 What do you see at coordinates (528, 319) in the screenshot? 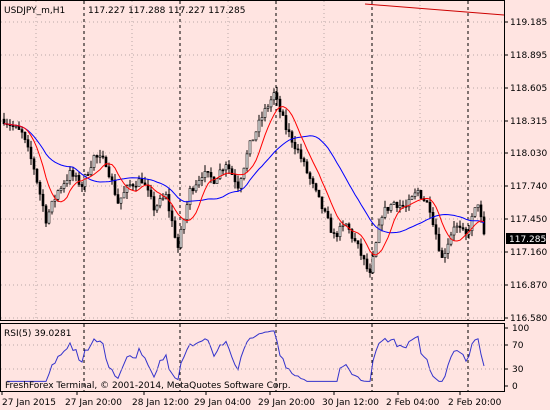
I see `price-tick-label: 116.580` at bounding box center [528, 319].